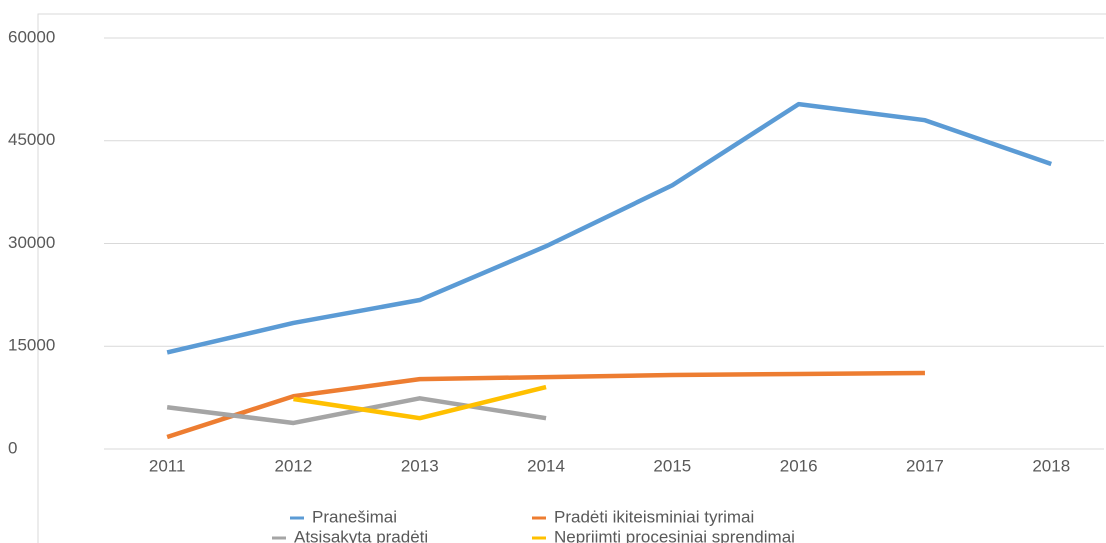  What do you see at coordinates (167, 465) in the screenshot?
I see `x-tick-label: 2011` at bounding box center [167, 465].